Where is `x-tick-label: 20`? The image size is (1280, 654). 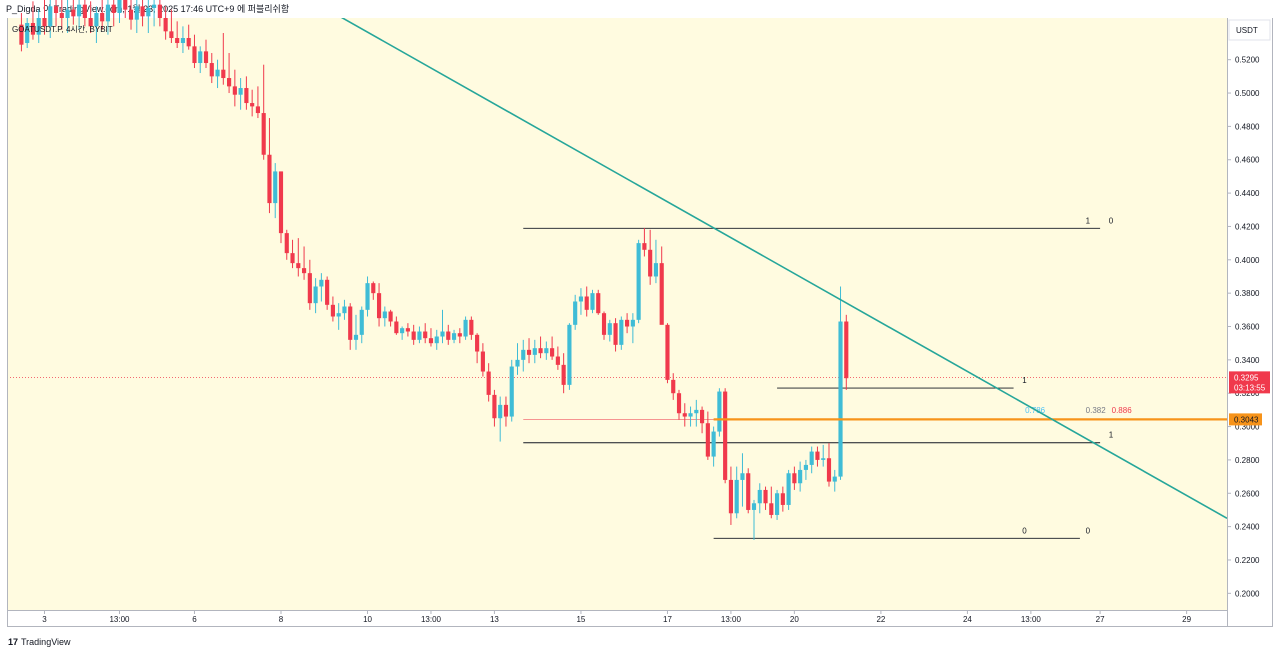 x-tick-label: 20 is located at coordinates (794, 619).